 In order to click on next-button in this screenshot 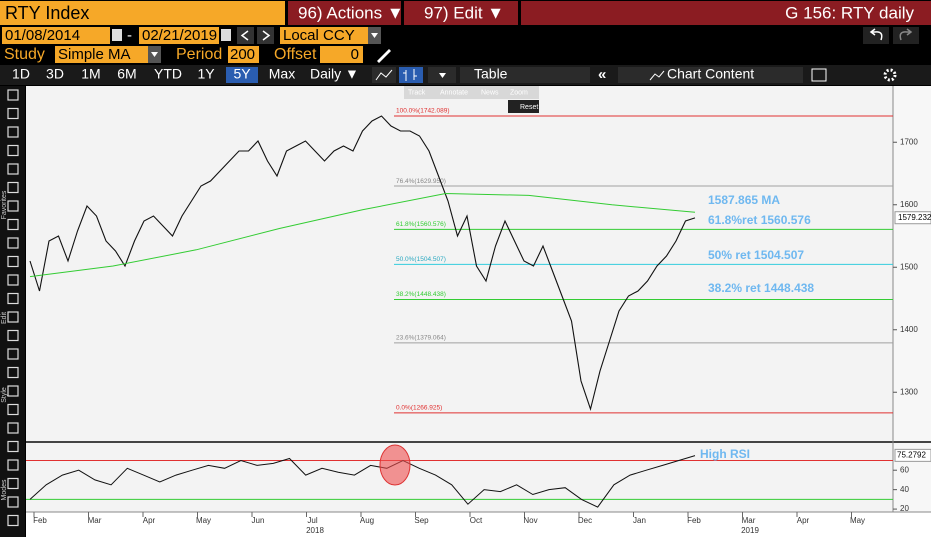, I will do `click(265, 35)`.